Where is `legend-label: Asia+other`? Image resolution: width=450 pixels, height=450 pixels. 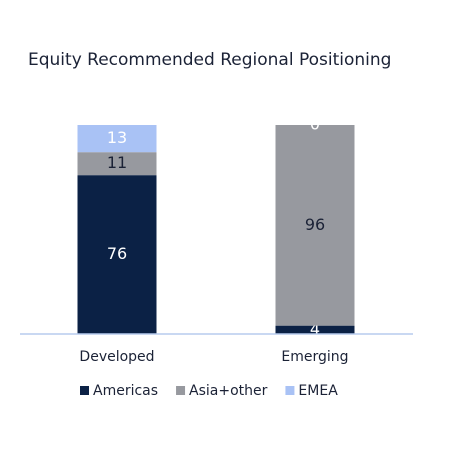
legend-label: Asia+other is located at coordinates (228, 391).